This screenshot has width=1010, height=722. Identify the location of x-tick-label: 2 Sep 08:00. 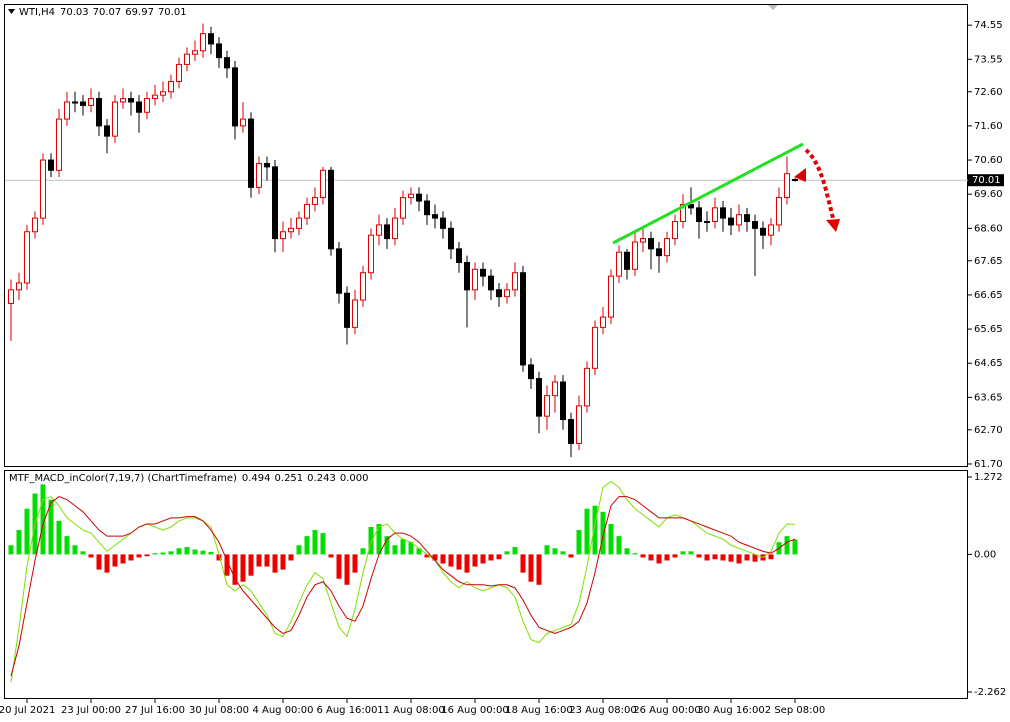
(795, 710).